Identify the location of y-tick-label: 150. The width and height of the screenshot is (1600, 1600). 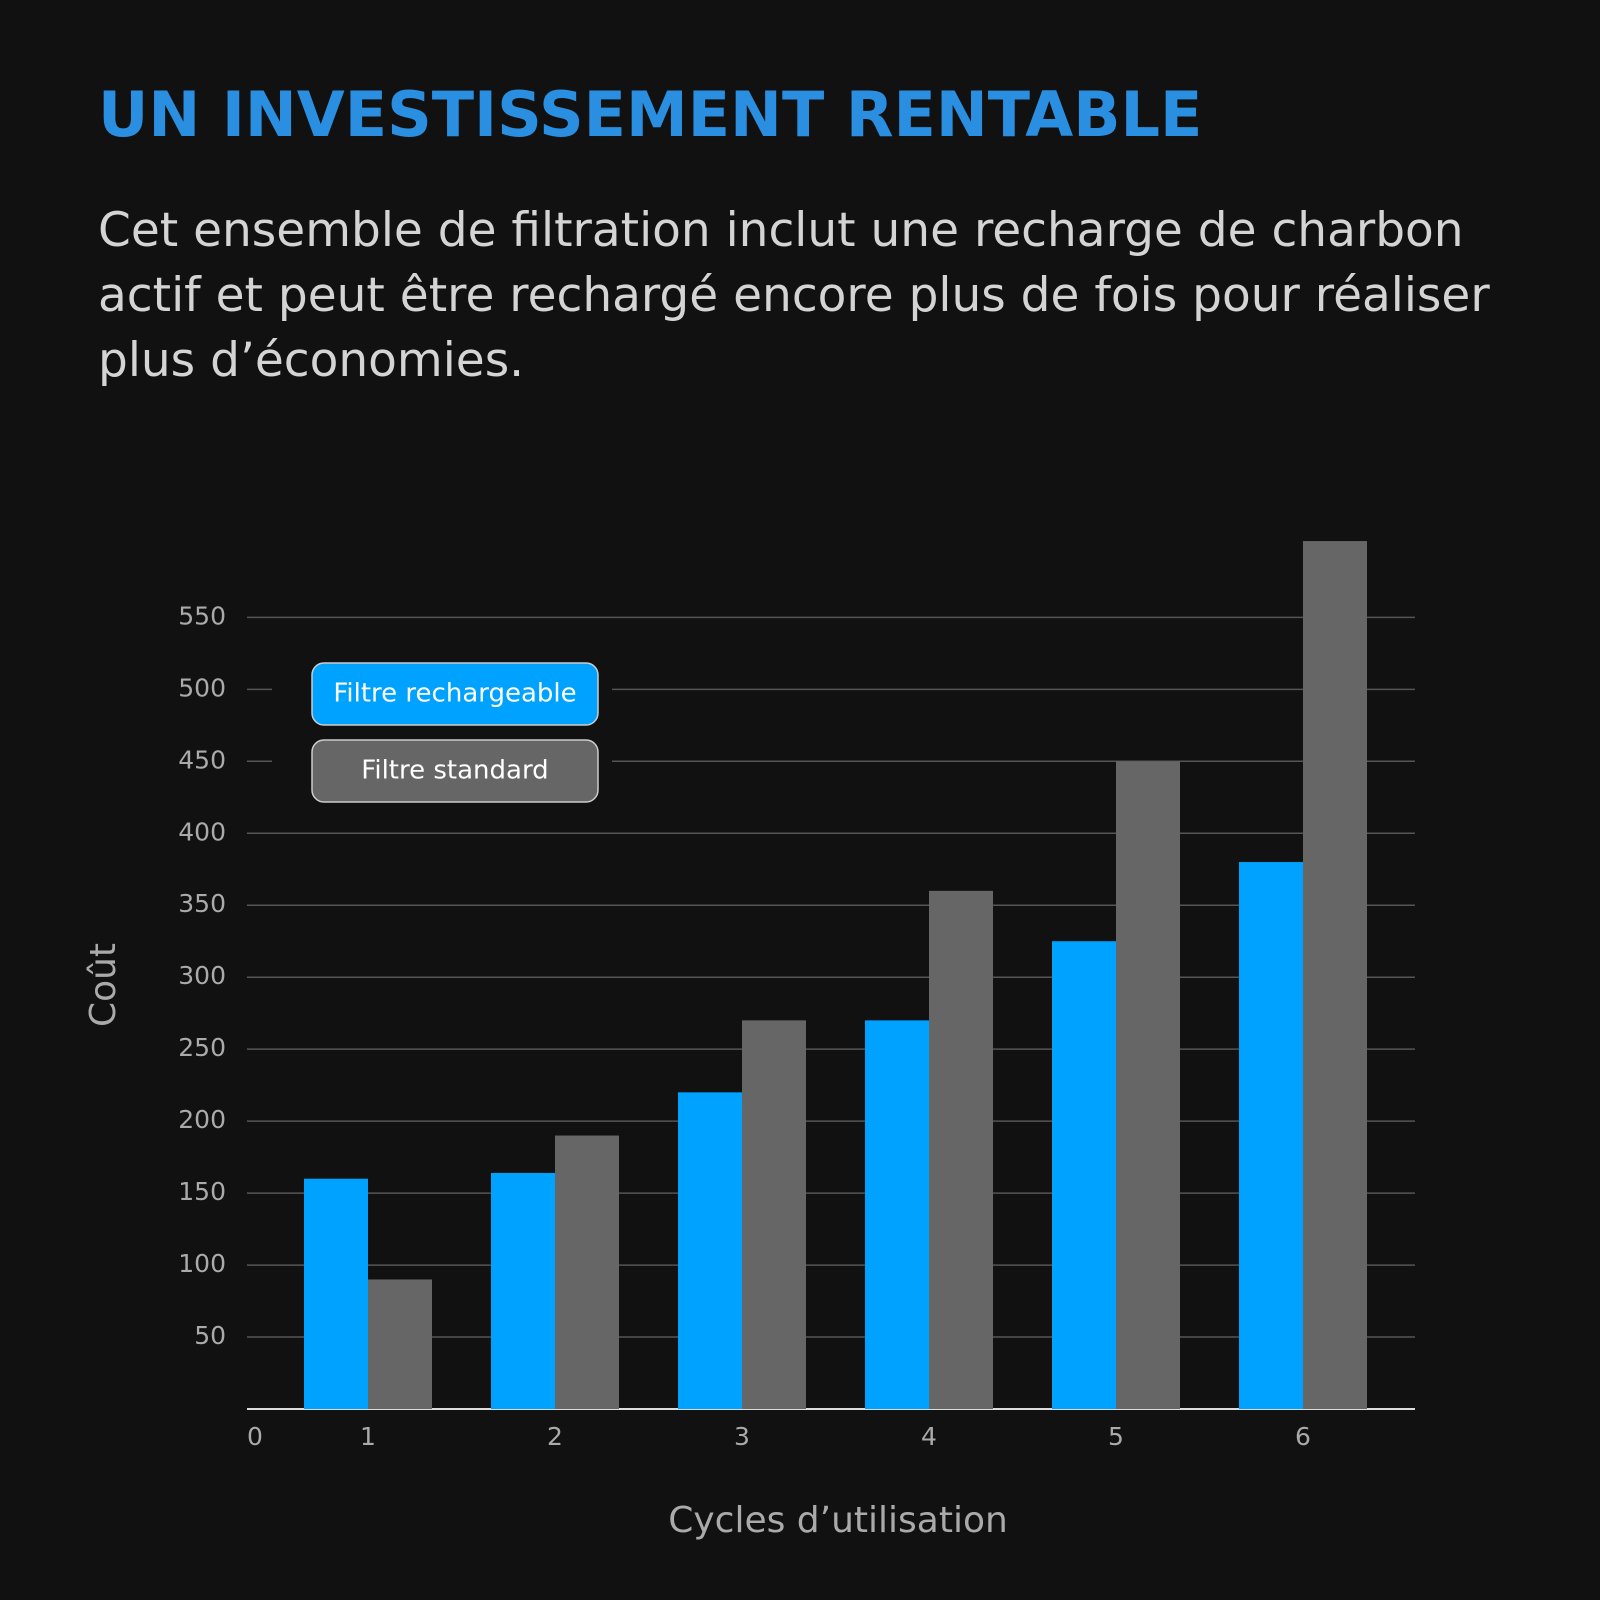
(202, 1191).